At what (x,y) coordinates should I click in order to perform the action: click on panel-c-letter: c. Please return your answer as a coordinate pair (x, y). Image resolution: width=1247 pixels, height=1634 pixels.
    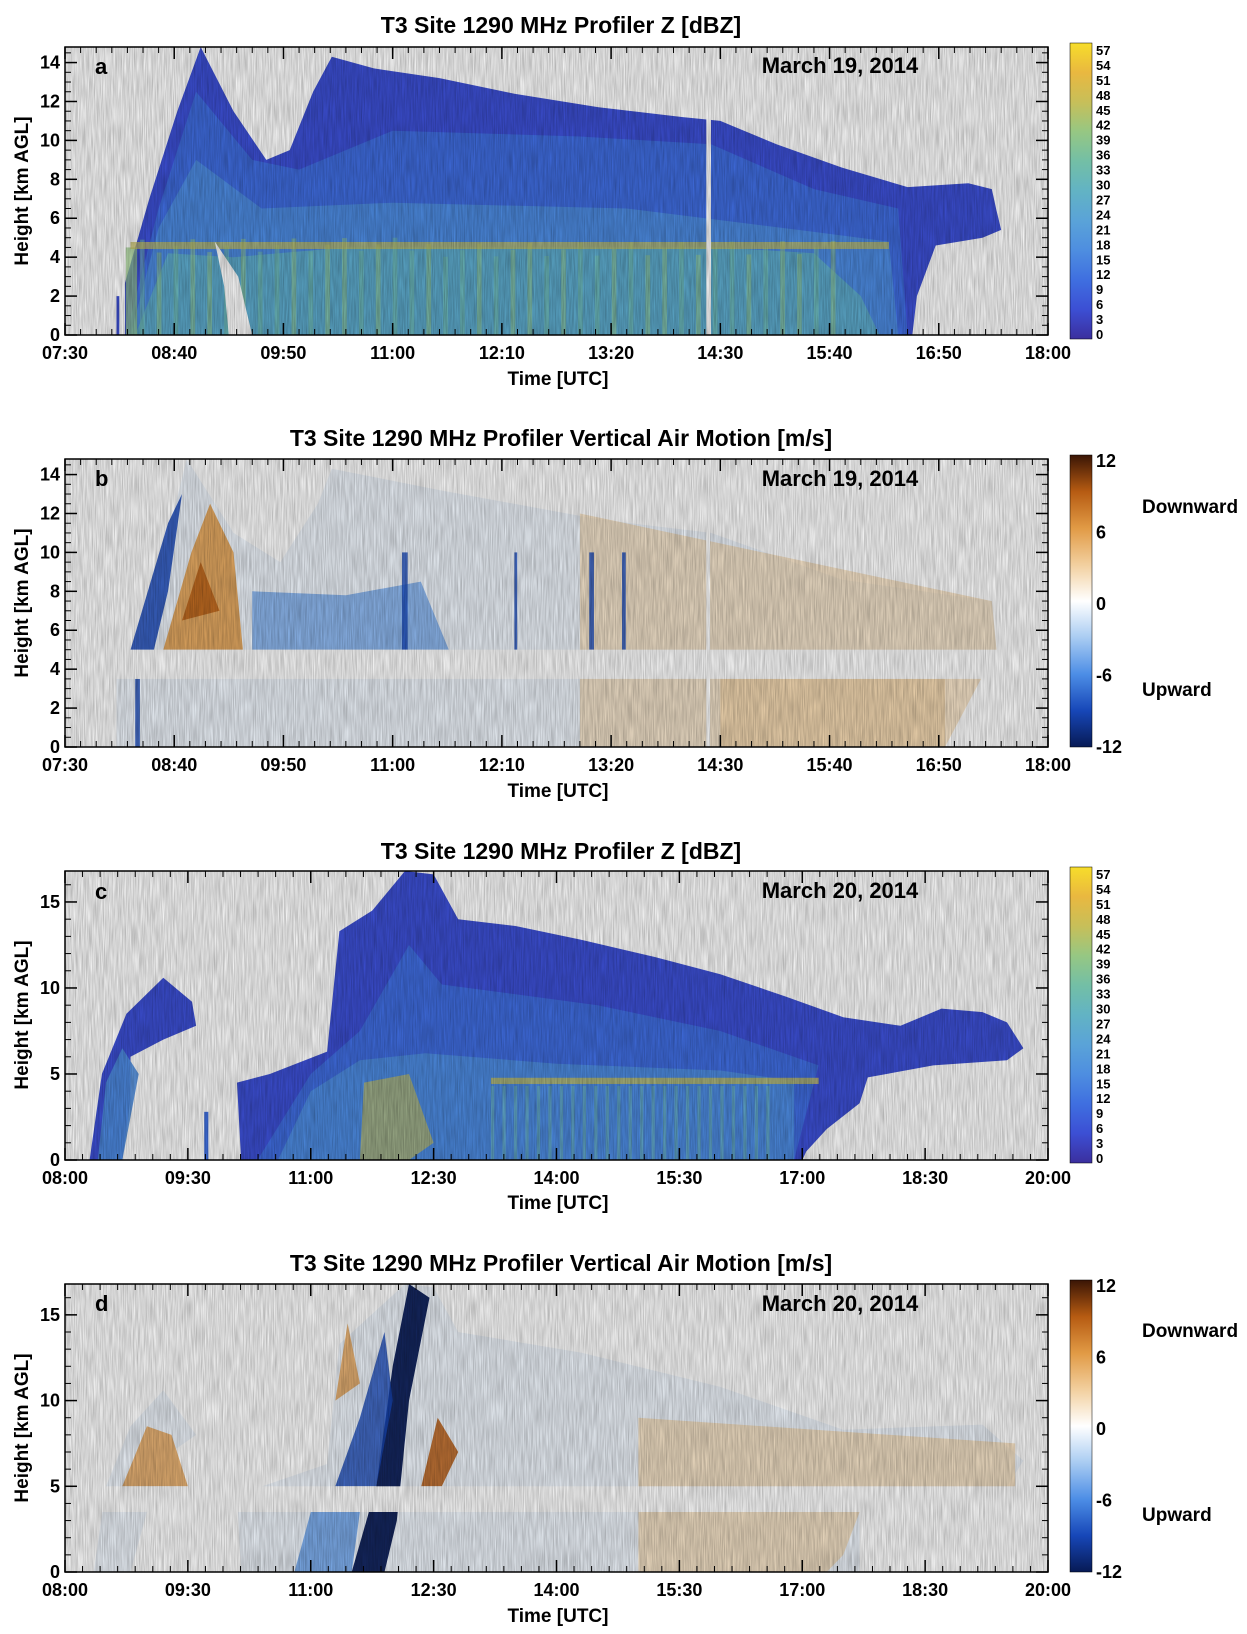
    Looking at the image, I should click on (101, 891).